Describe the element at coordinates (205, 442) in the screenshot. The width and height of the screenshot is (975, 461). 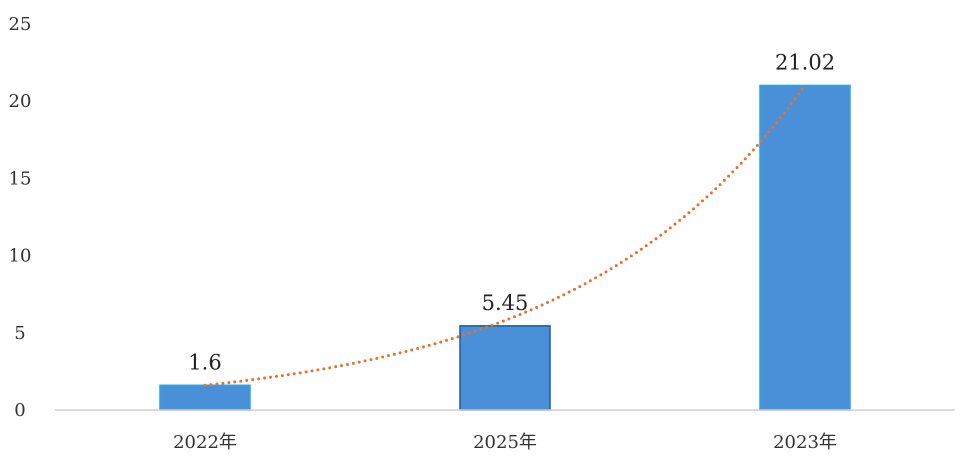
I see `x-tick-label: 2022年` at that location.